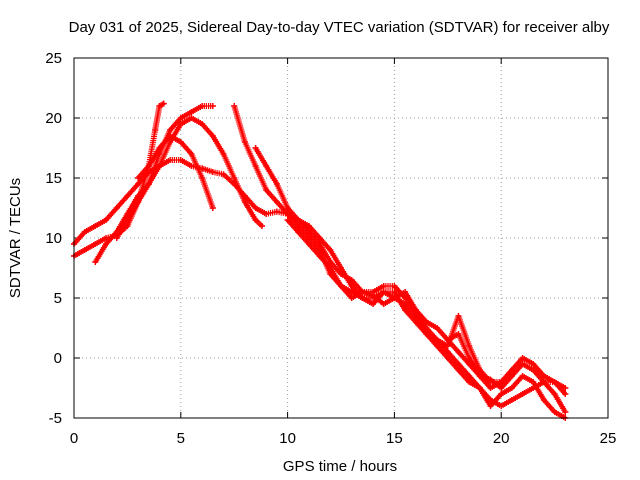 This screenshot has width=640, height=480. What do you see at coordinates (74, 438) in the screenshot?
I see `x-tick-label: 0` at bounding box center [74, 438].